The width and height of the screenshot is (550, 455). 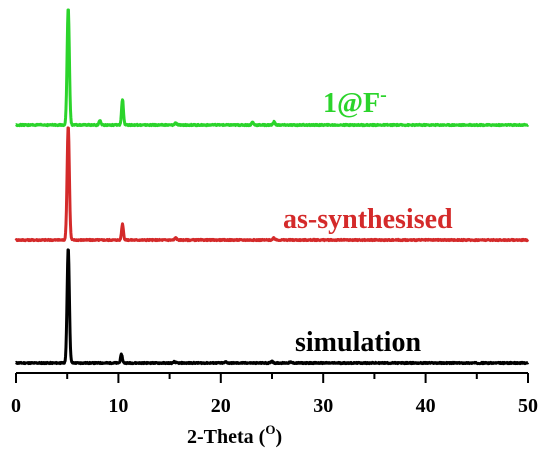 What do you see at coordinates (358, 342) in the screenshot?
I see `series-label-simulation: simulation` at bounding box center [358, 342].